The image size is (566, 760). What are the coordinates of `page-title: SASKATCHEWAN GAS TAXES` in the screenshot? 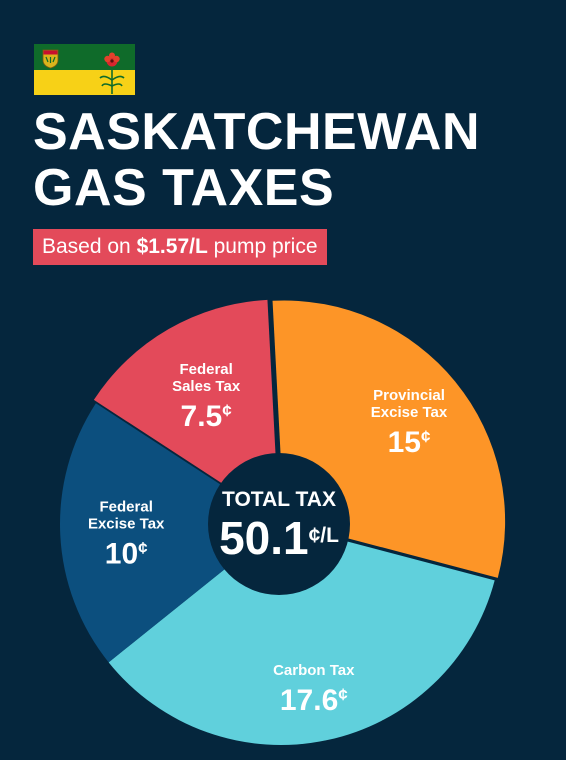 It's located at (256, 160).